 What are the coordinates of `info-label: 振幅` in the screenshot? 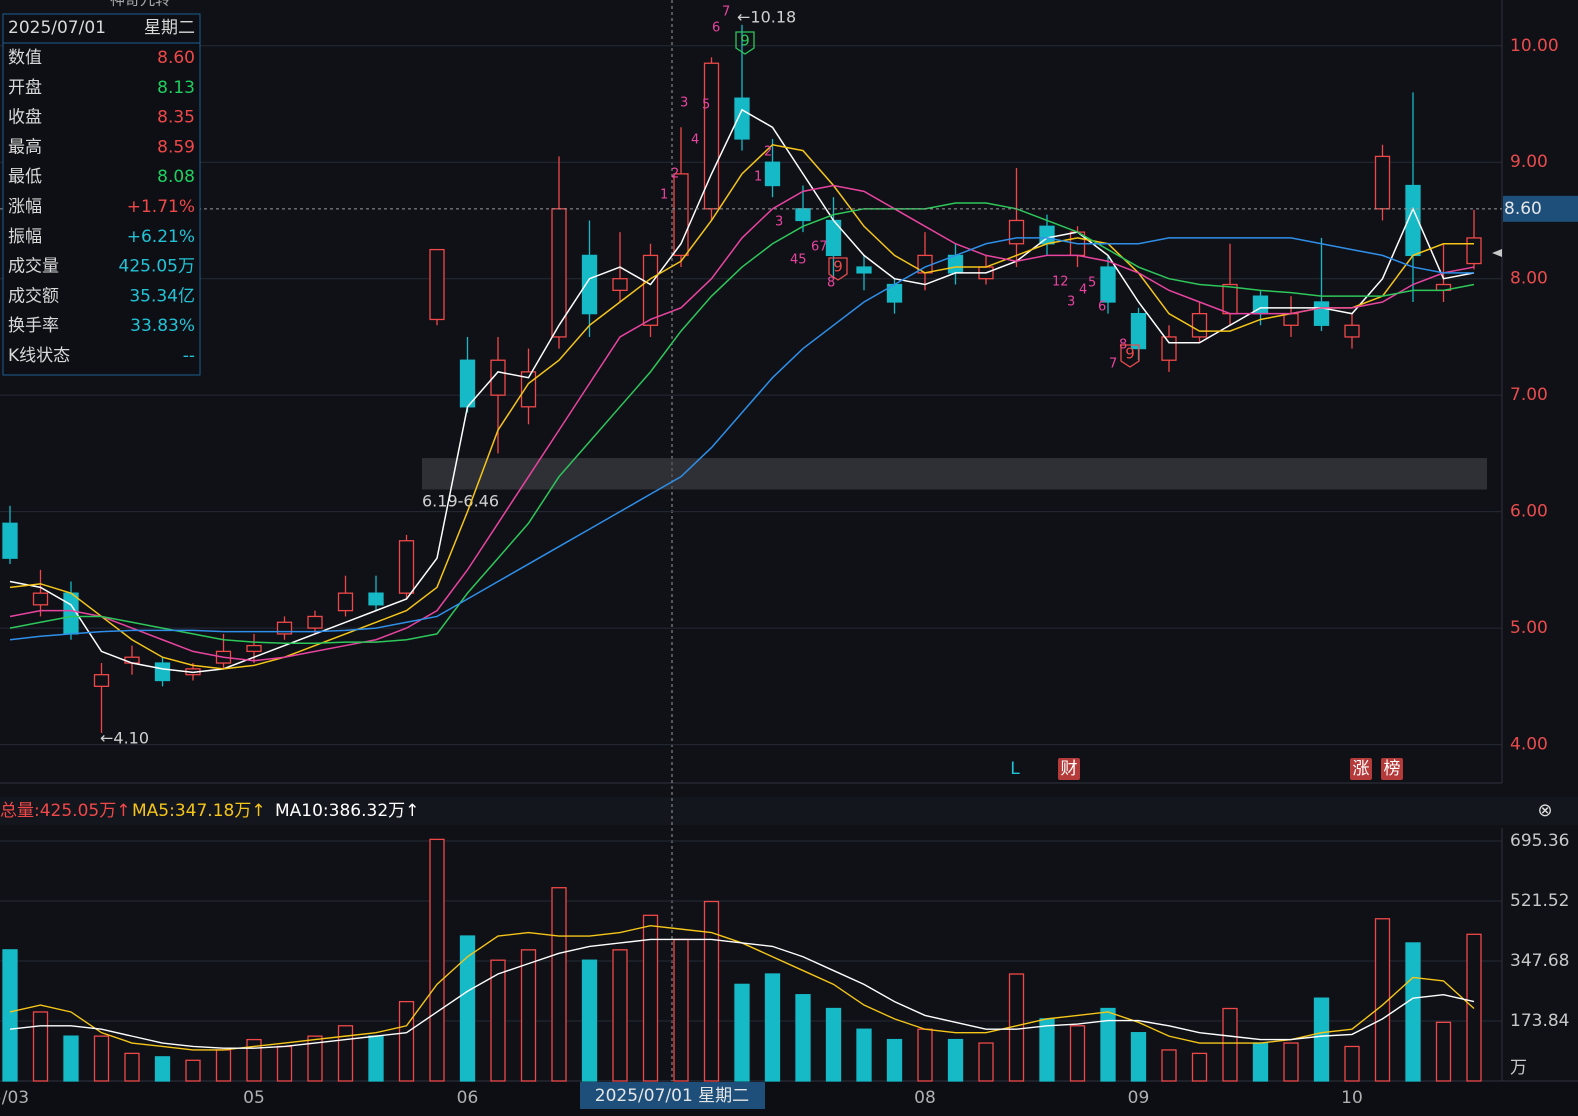 It's located at (25, 237).